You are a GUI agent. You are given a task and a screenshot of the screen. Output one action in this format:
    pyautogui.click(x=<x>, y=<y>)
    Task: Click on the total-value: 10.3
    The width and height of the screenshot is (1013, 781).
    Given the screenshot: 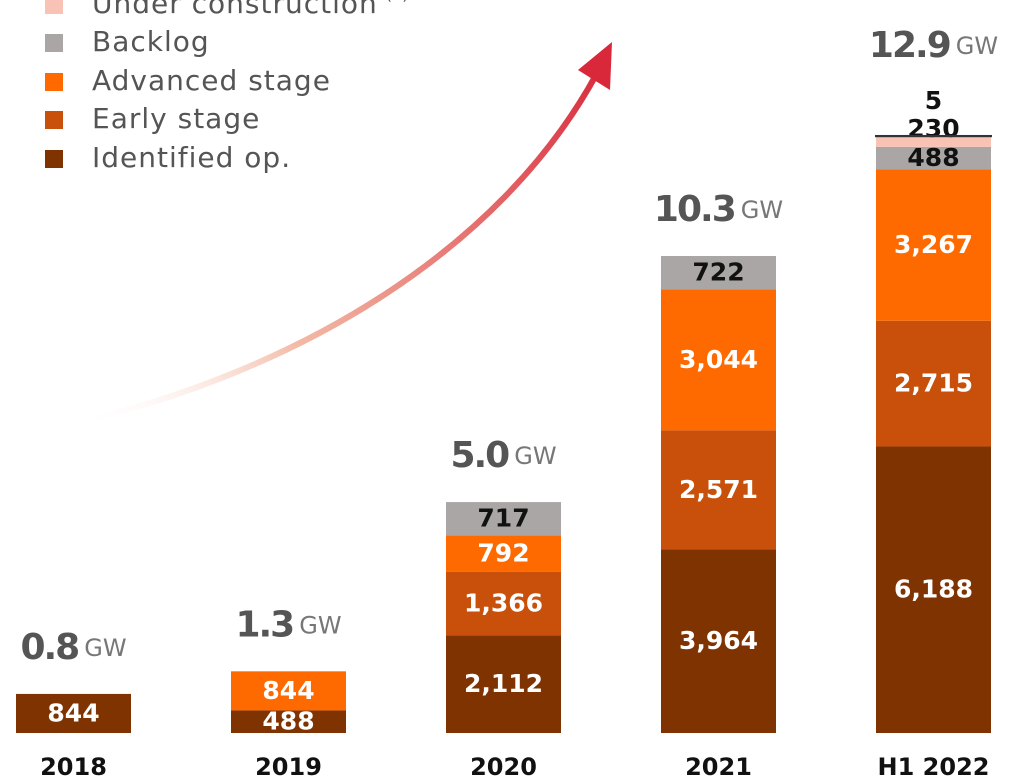 What is the action you would take?
    pyautogui.click(x=694, y=209)
    